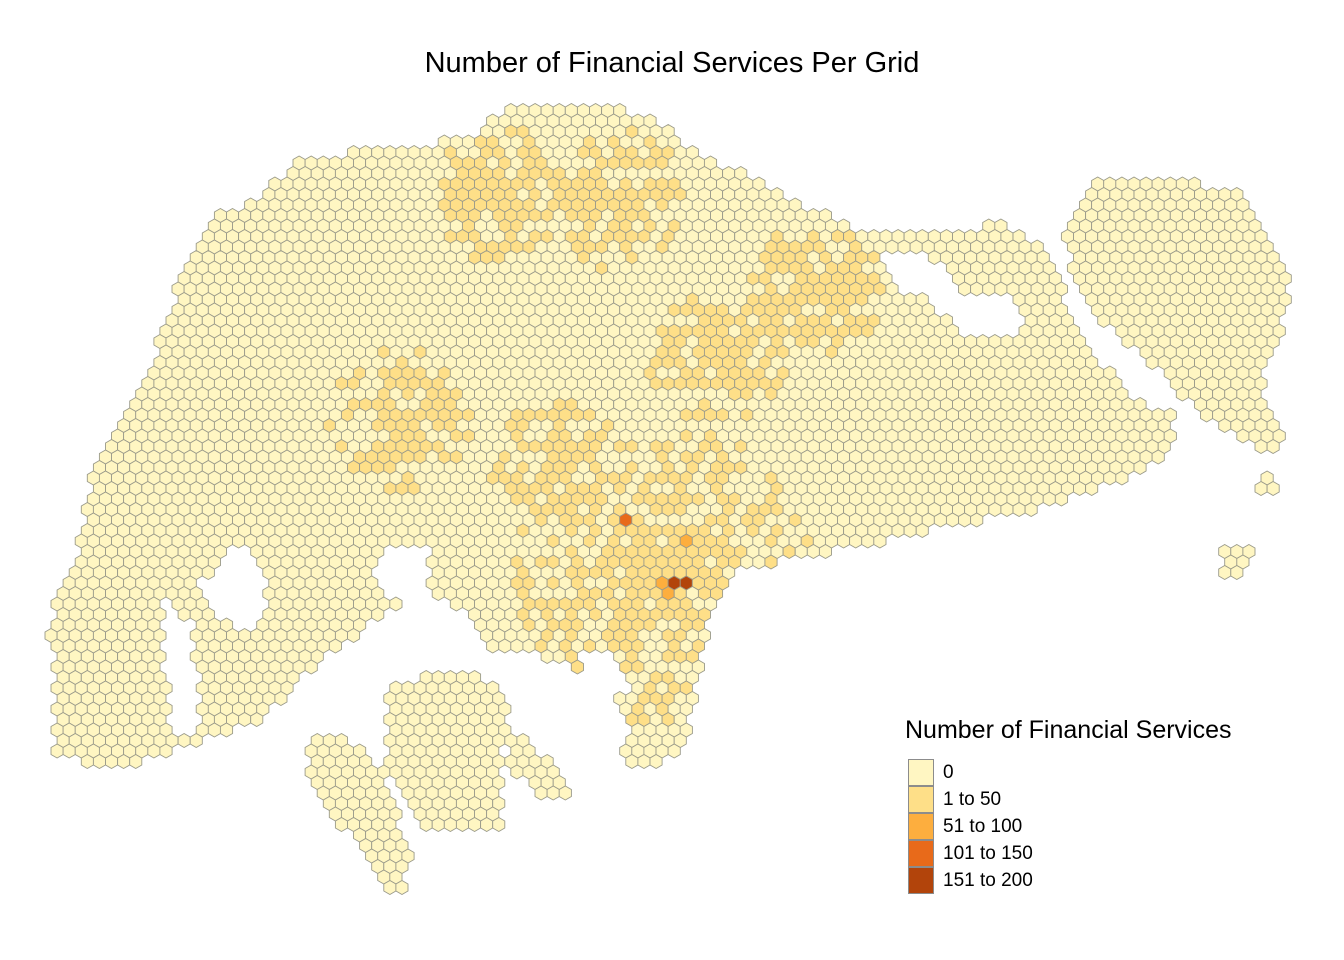 The width and height of the screenshot is (1344, 960). Describe the element at coordinates (972, 799) in the screenshot. I see `legend-label: 1 to 50` at that location.